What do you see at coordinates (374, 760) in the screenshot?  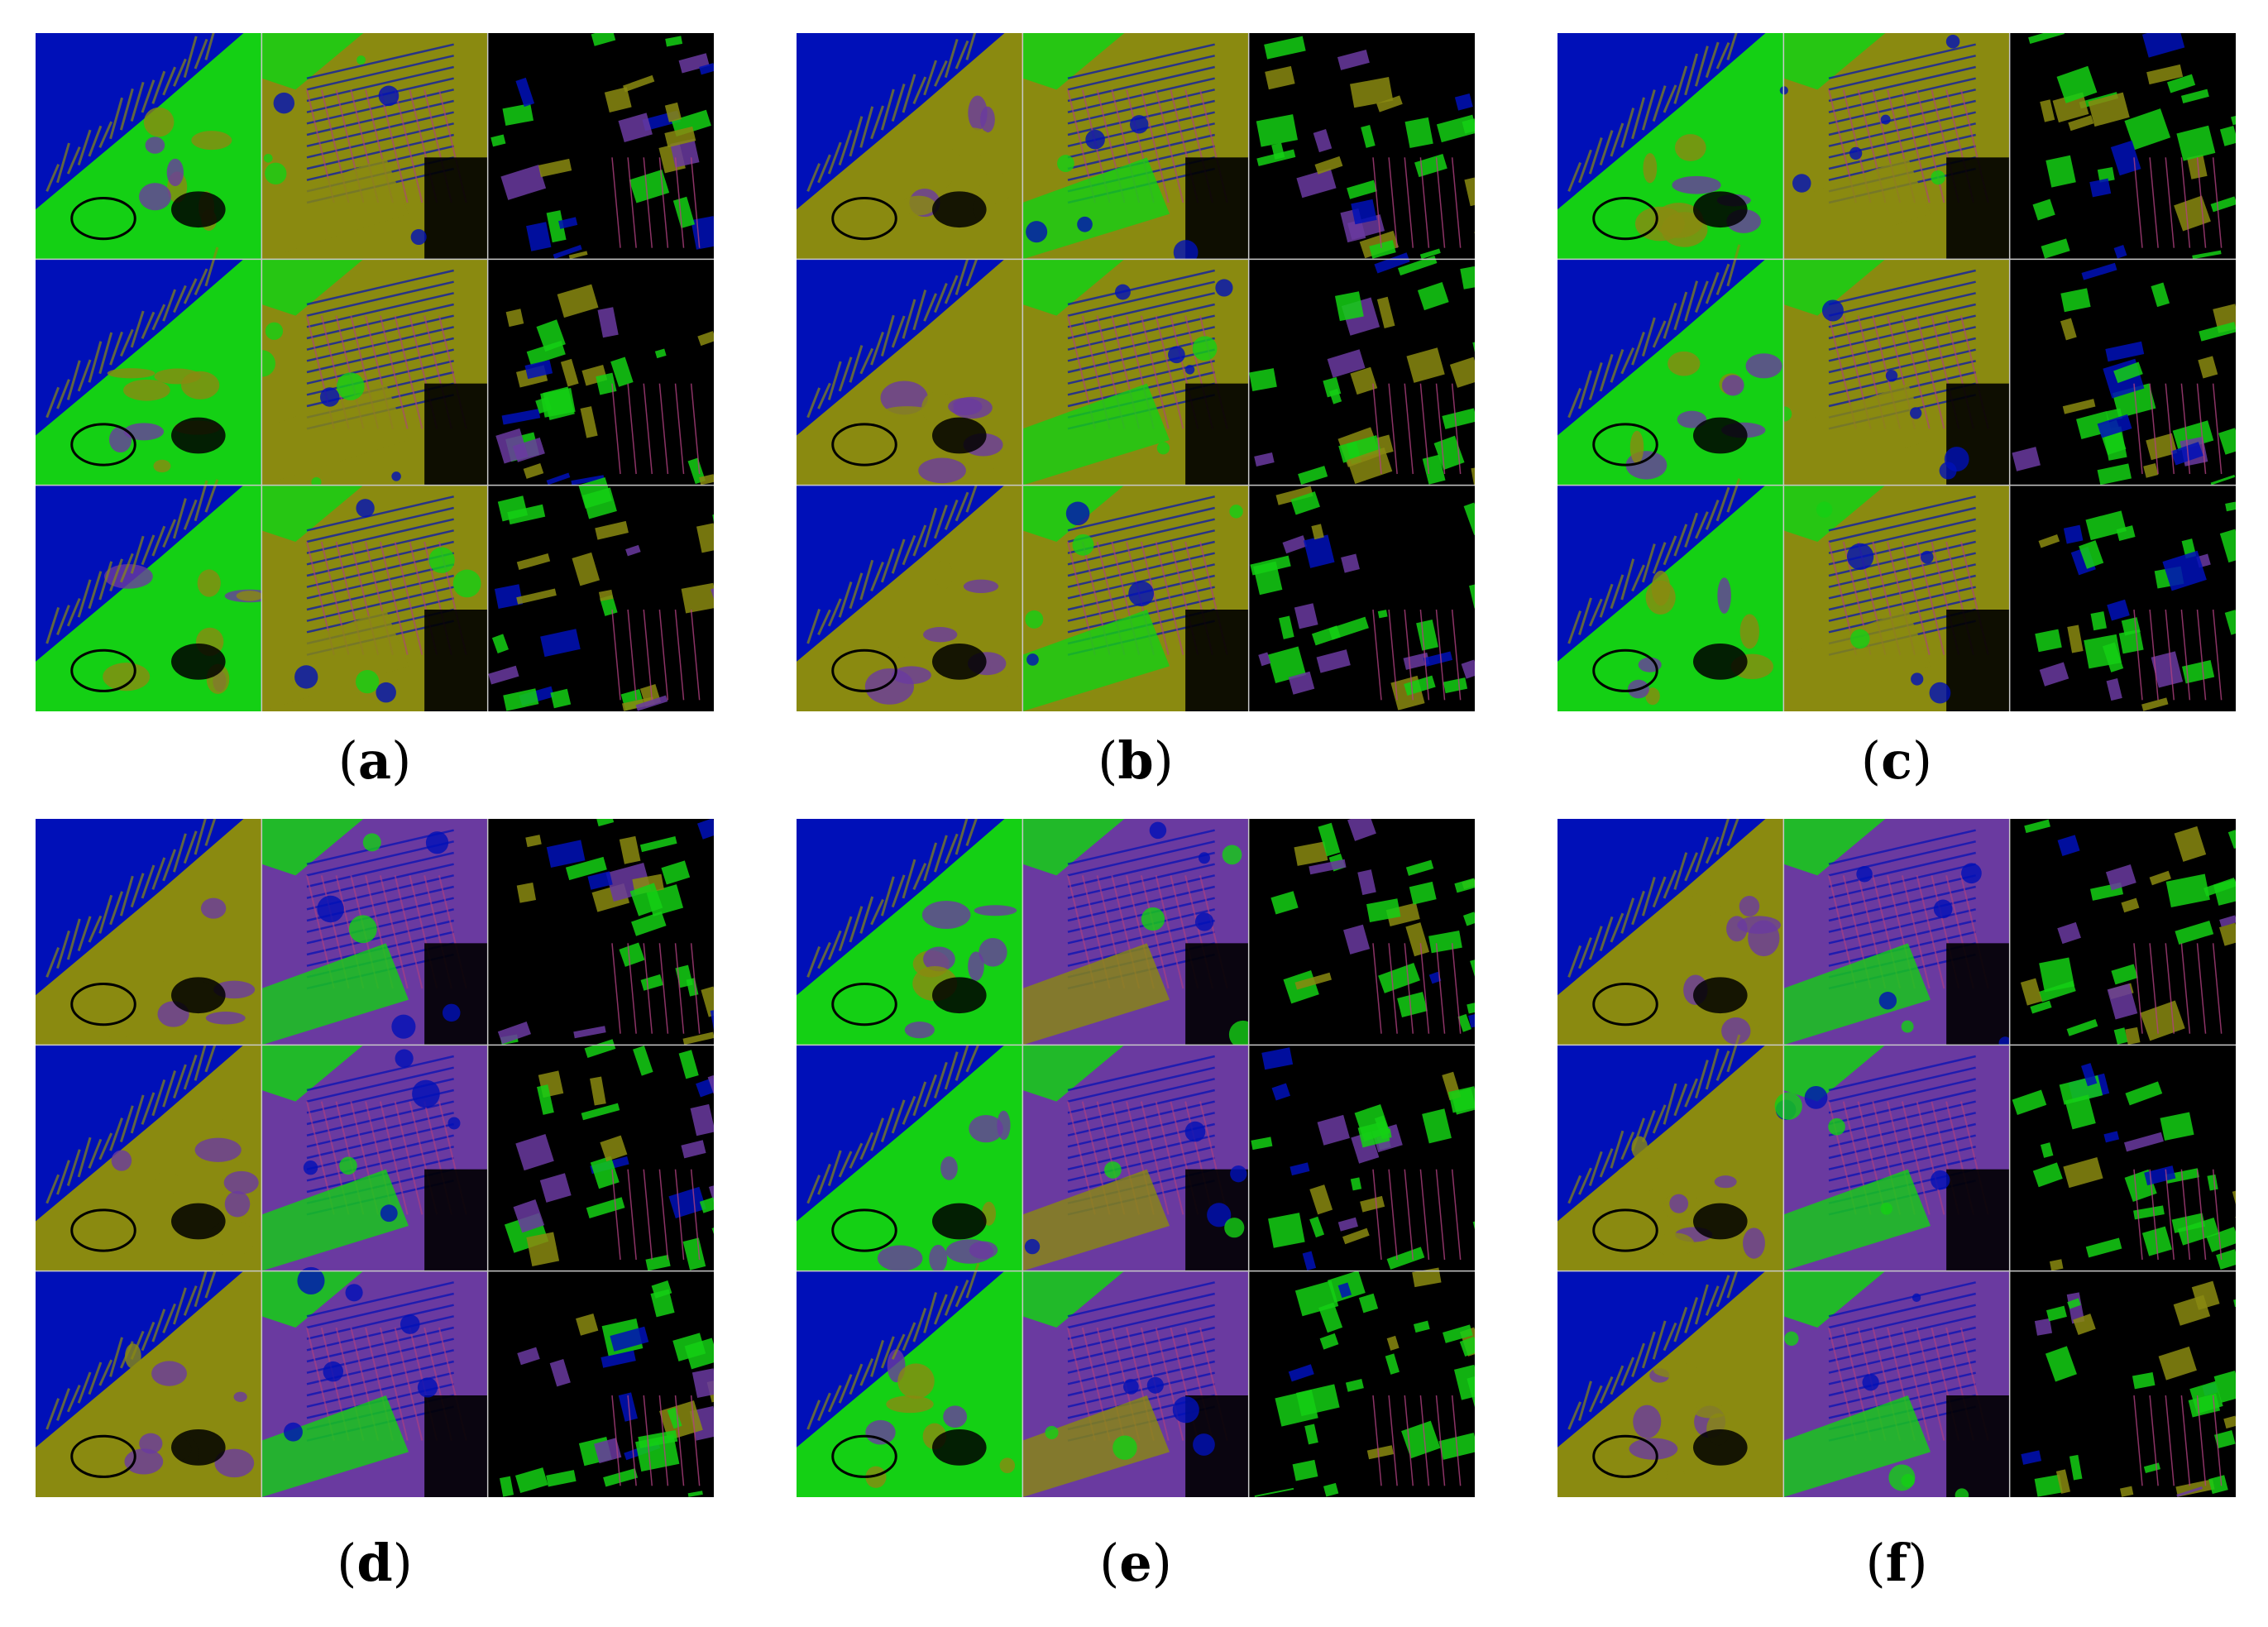 I see `panel-a-caption: (a)` at bounding box center [374, 760].